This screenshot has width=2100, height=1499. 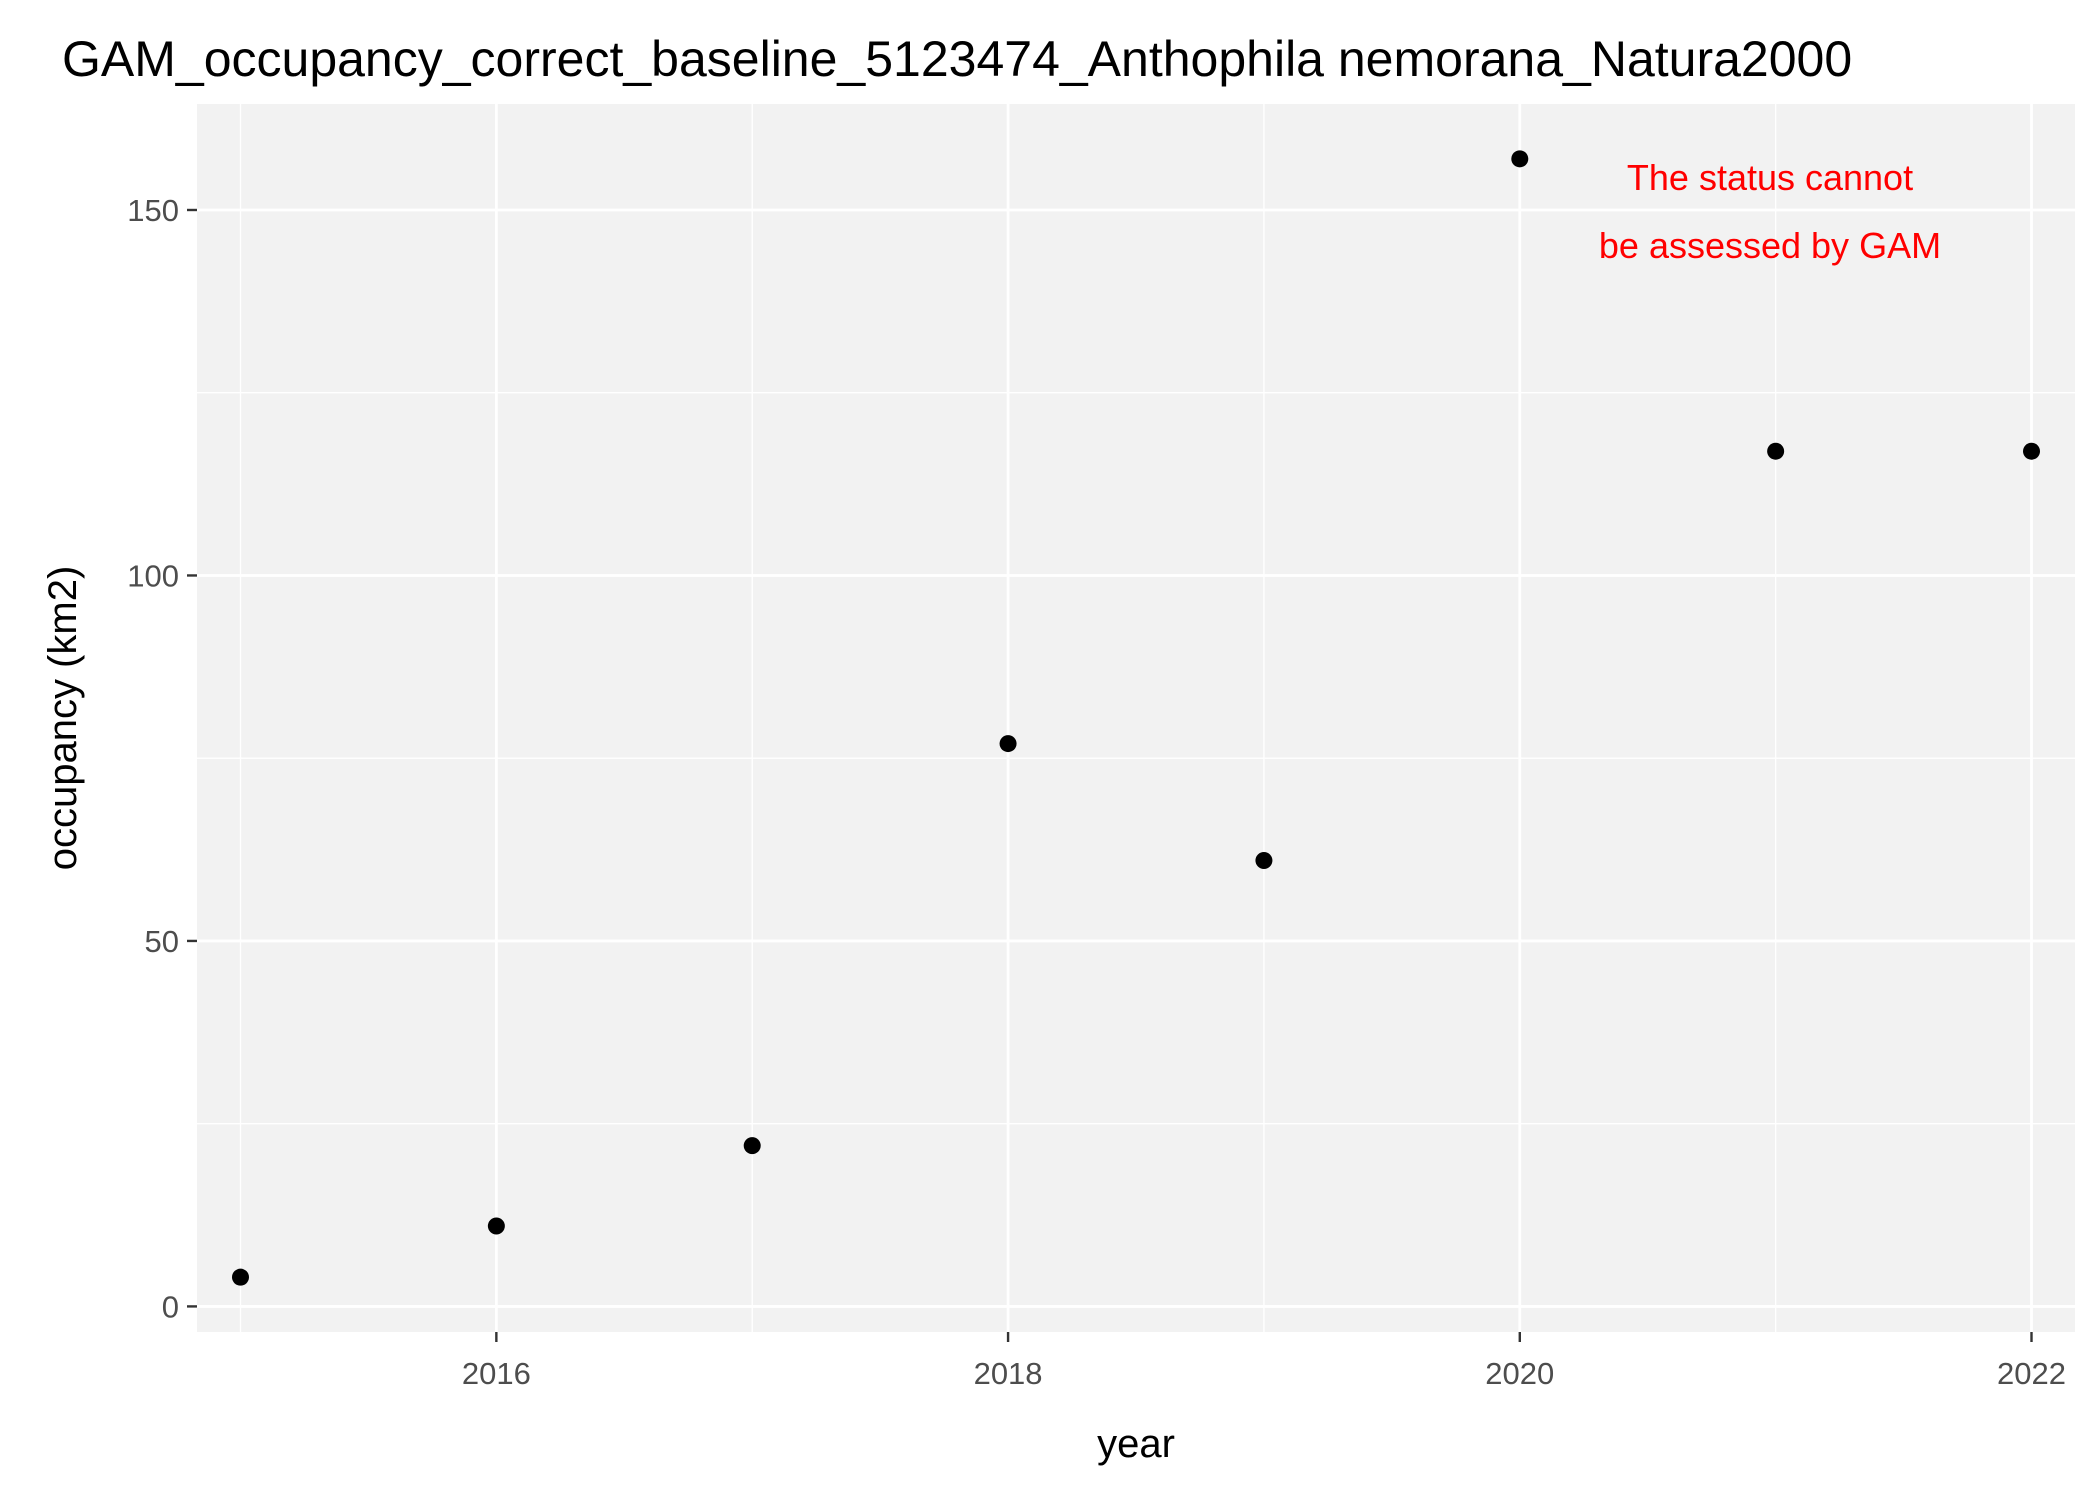 What do you see at coordinates (1770, 211) in the screenshot?
I see `status-annotation: The status cannot be assessed by GAM` at bounding box center [1770, 211].